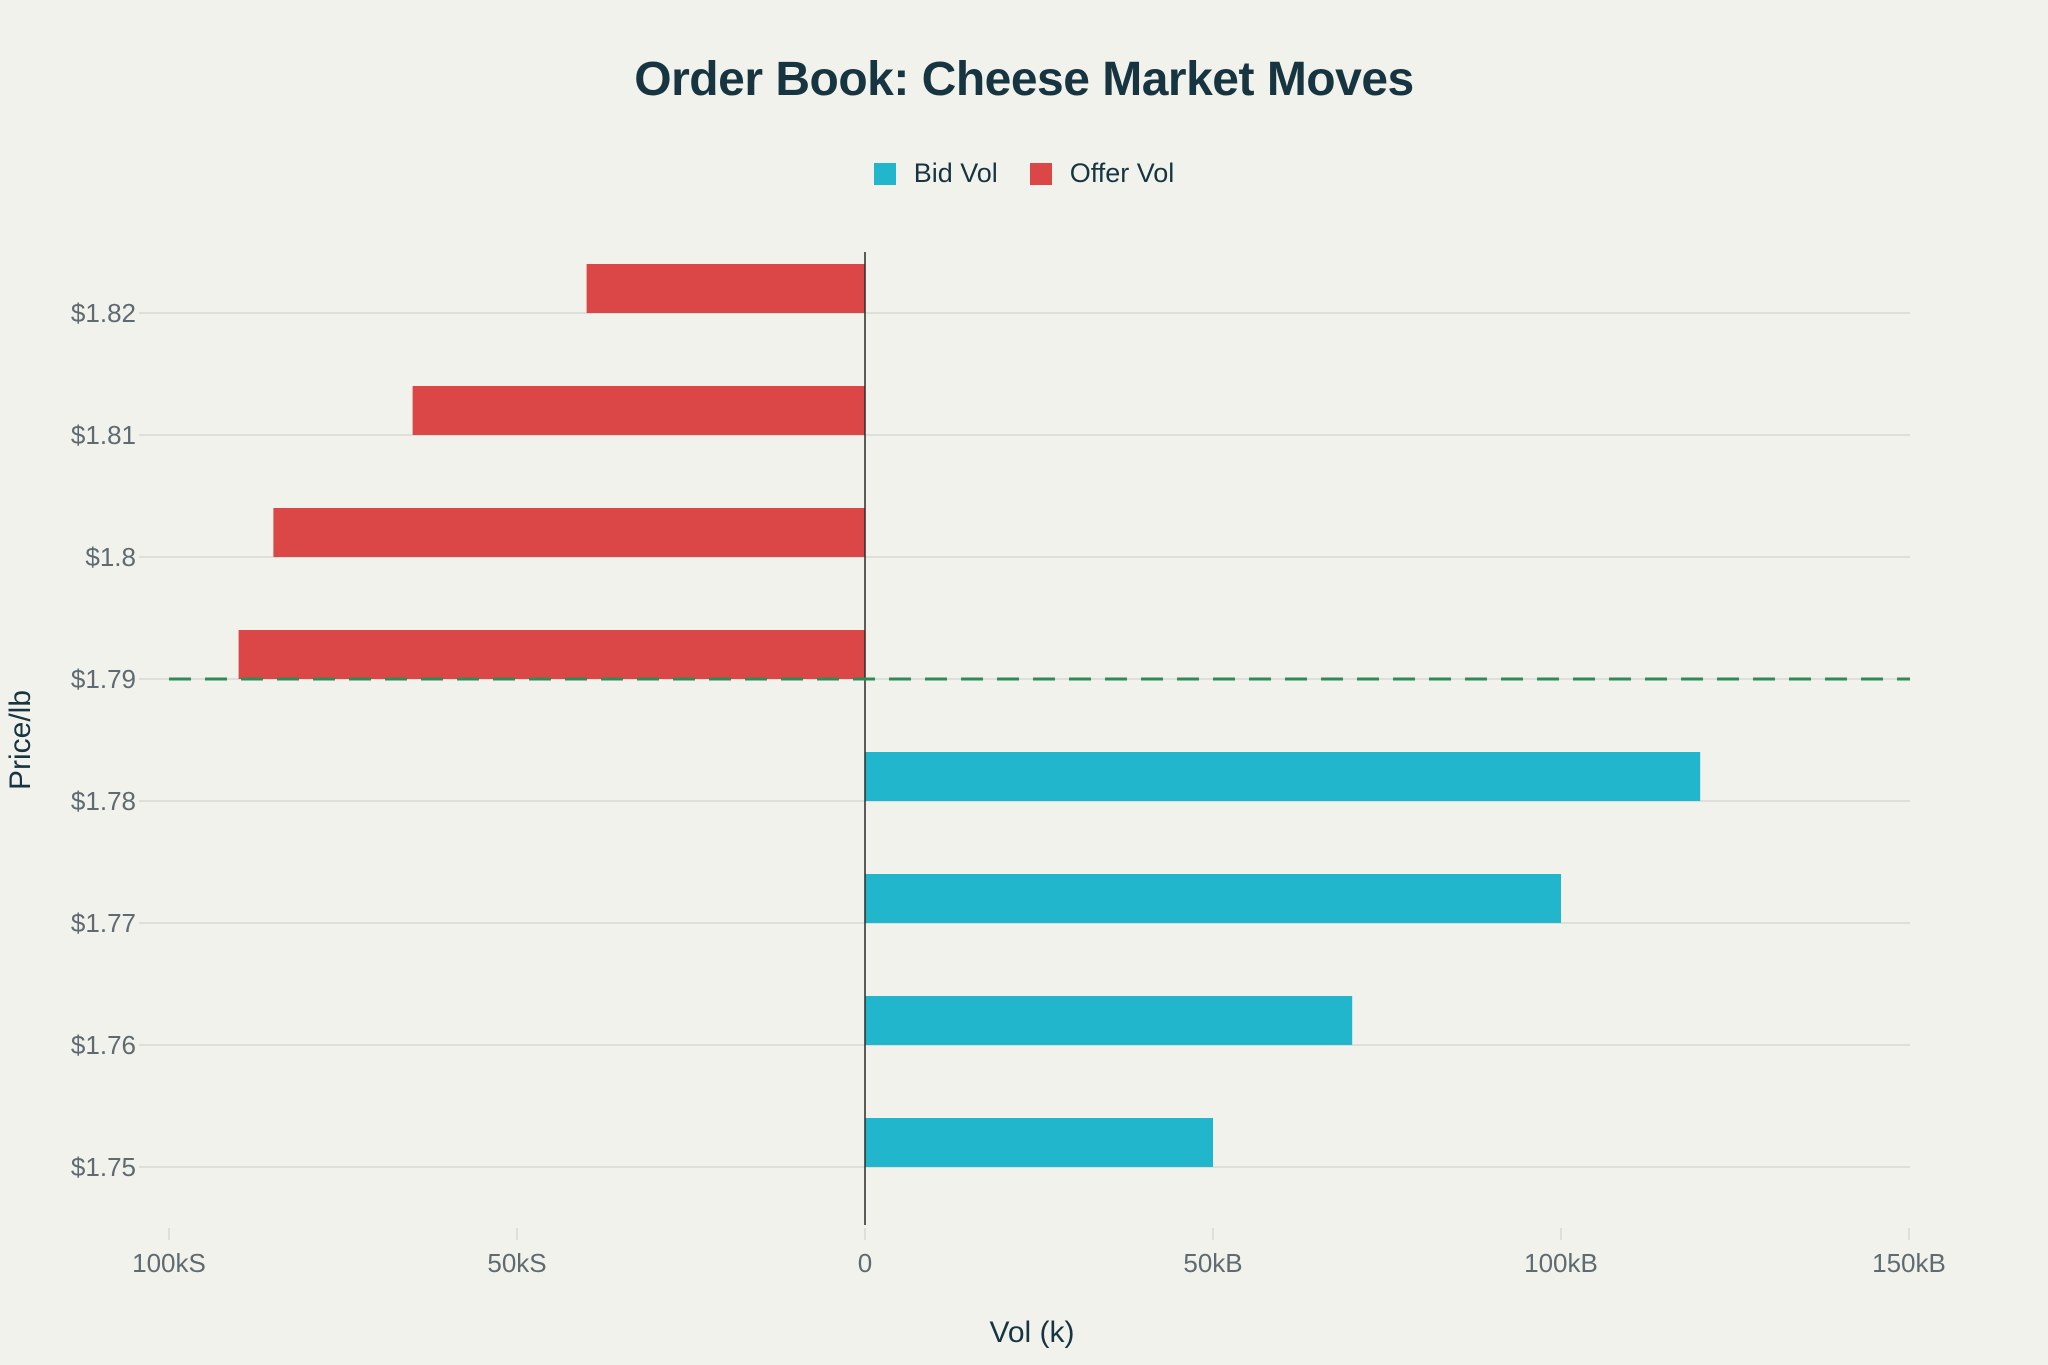 The image size is (2048, 1365). Describe the element at coordinates (1024, 79) in the screenshot. I see `chart-title: Order Book: Cheese Market Moves` at that location.